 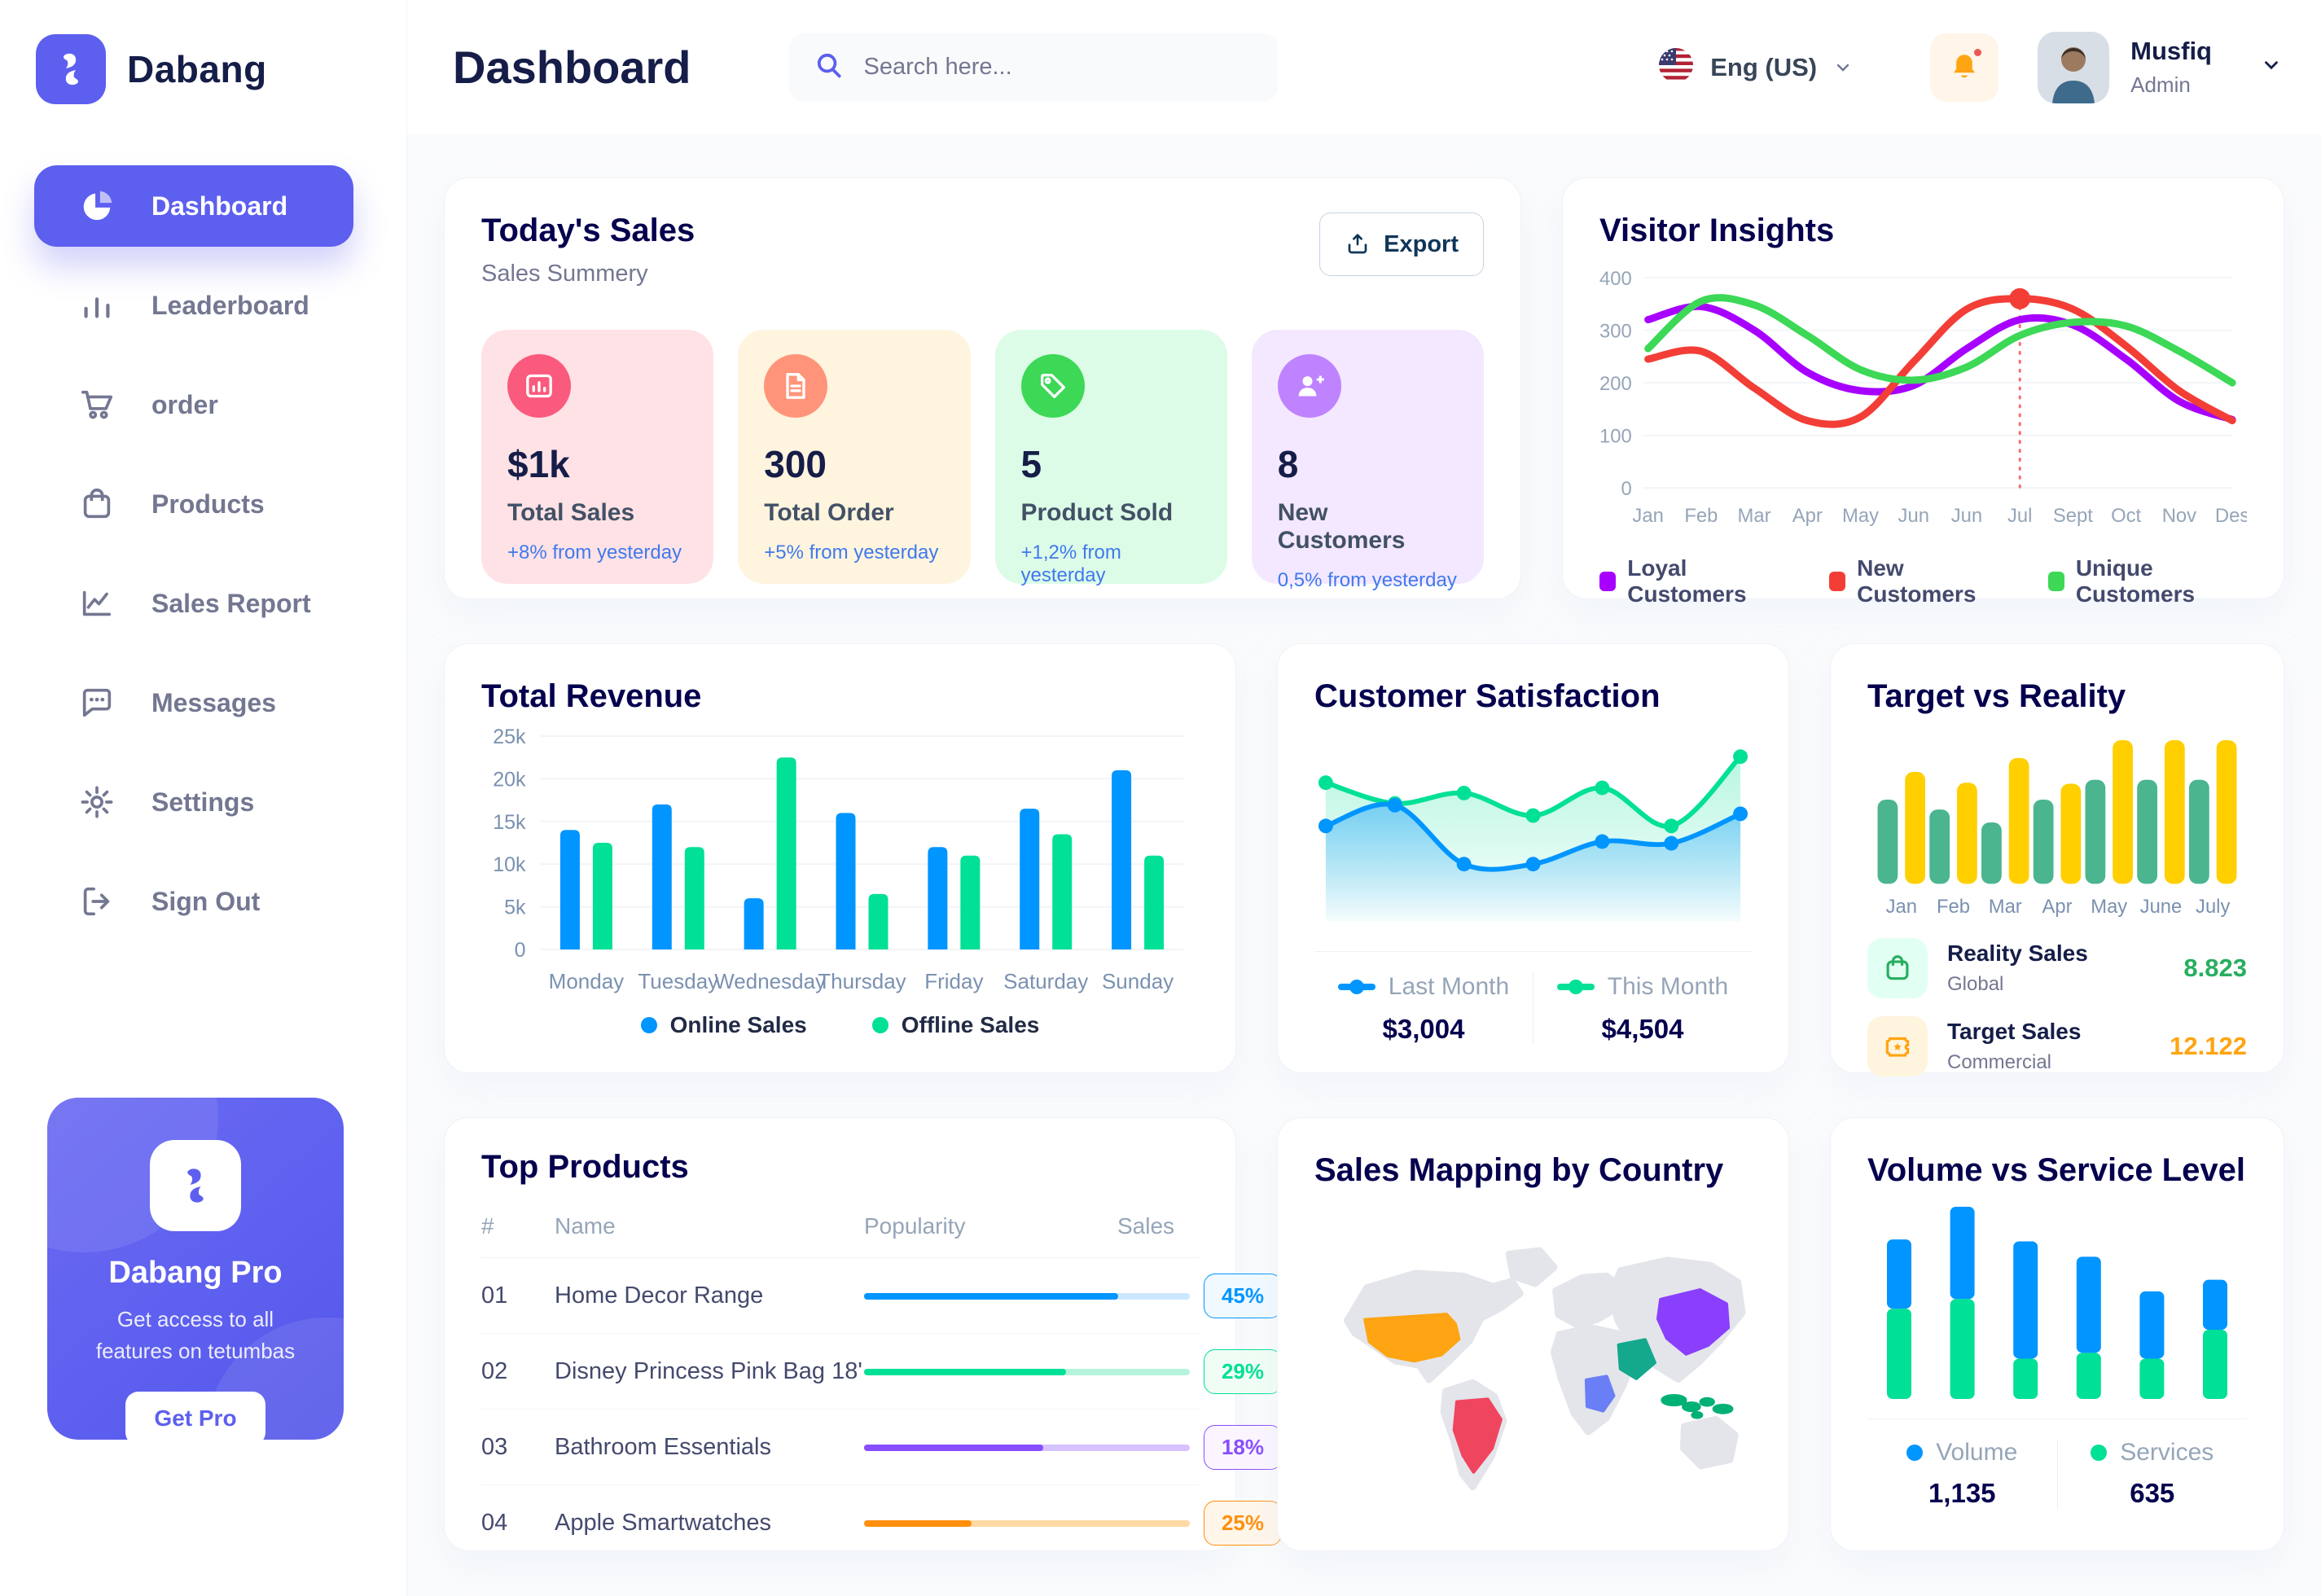 What do you see at coordinates (708, 1370) in the screenshot?
I see `product-name: Disney Princess Pink Bag 18'` at bounding box center [708, 1370].